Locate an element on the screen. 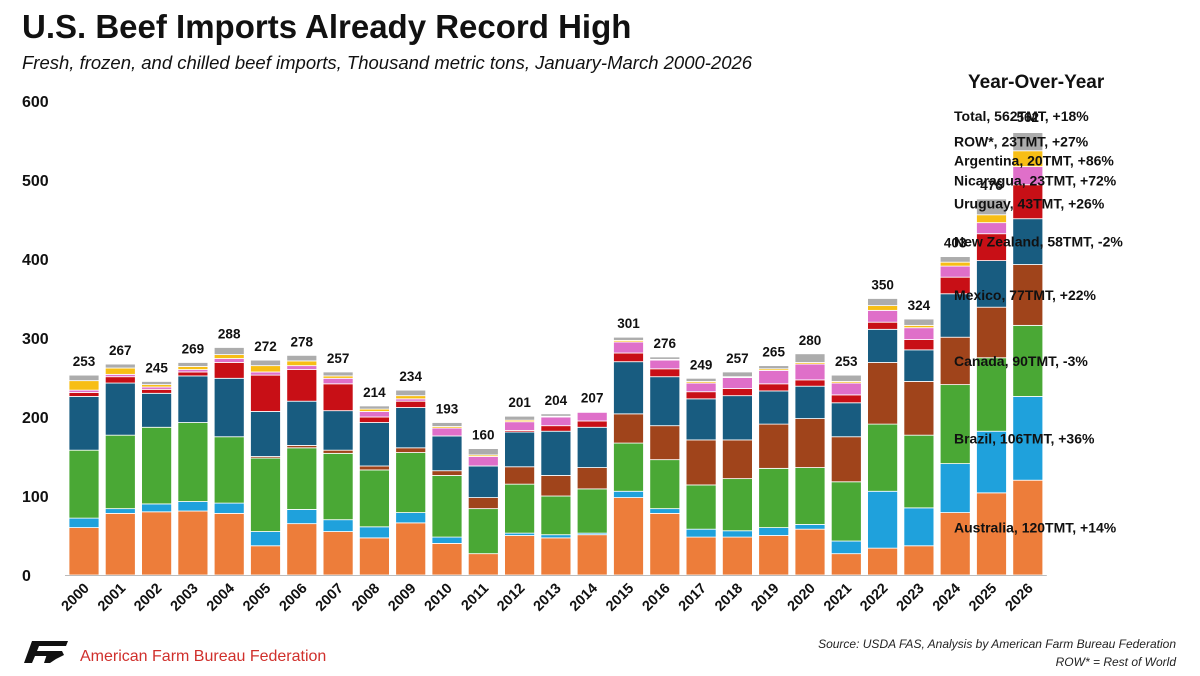 Image resolution: width=1200 pixels, height=676 pixels. yoy-label: Canada, 90TMT, -3% is located at coordinates (1021, 361).